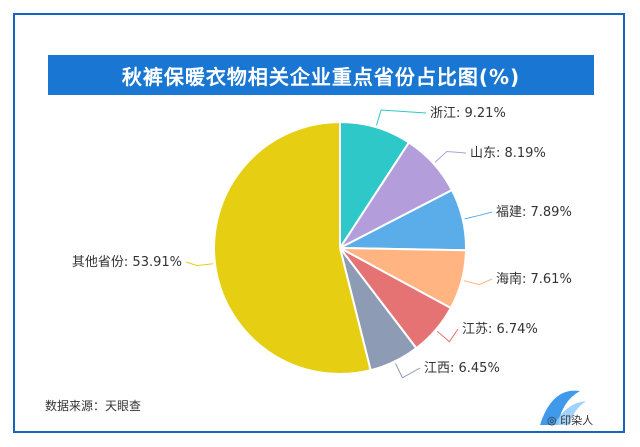 The height and width of the screenshot is (447, 640). What do you see at coordinates (552, 420) in the screenshot?
I see `wechat-icon: ◎` at bounding box center [552, 420].